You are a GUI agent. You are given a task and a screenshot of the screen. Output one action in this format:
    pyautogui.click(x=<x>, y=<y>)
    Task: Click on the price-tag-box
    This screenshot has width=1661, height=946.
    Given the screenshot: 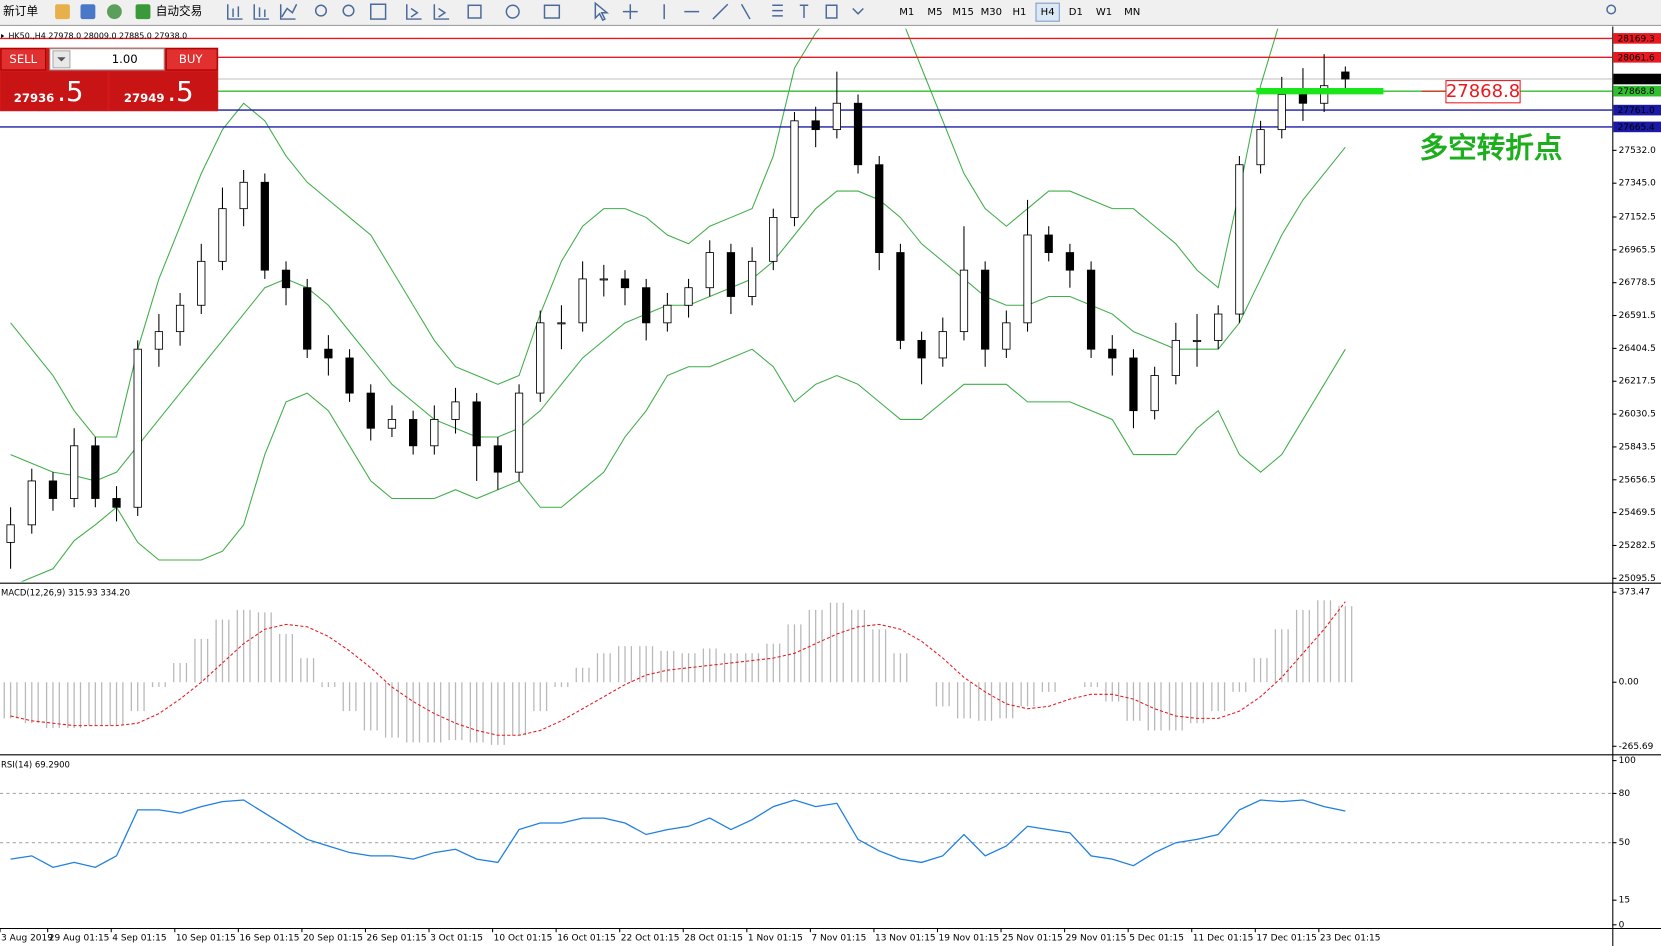 What is the action you would take?
    pyautogui.click(x=1483, y=92)
    